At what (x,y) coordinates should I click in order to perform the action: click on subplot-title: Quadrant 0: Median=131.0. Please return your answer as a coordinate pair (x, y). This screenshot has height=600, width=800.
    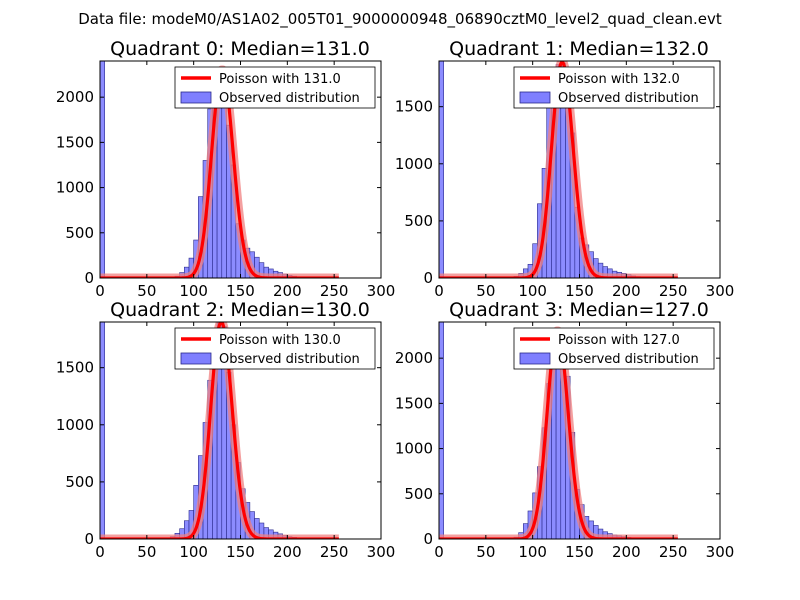
    Looking at the image, I should click on (240, 49).